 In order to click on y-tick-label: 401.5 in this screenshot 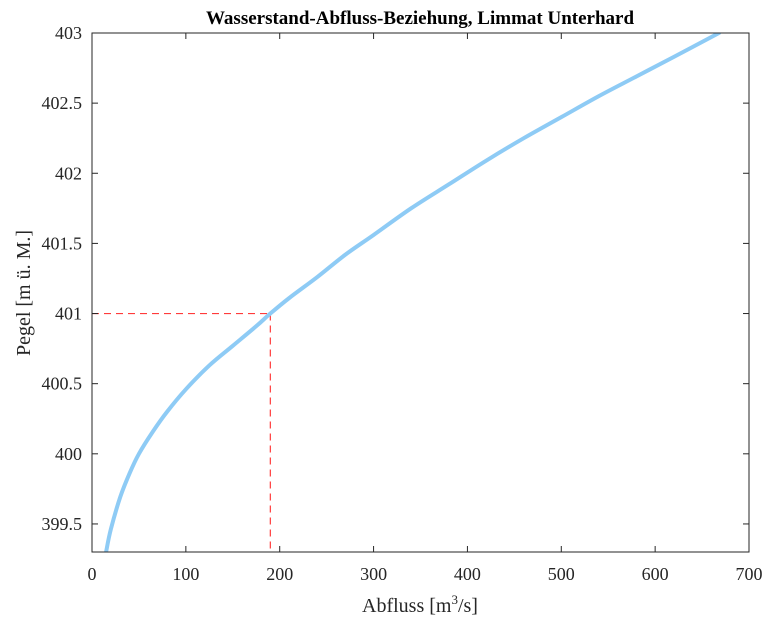, I will do `click(62, 243)`.